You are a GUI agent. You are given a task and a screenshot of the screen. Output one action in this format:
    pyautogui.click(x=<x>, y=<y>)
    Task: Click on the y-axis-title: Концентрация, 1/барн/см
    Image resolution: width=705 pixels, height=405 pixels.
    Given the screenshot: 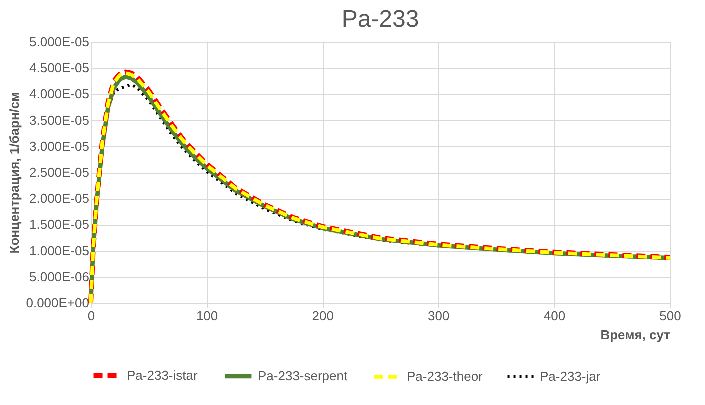 What is the action you would take?
    pyautogui.click(x=14, y=173)
    